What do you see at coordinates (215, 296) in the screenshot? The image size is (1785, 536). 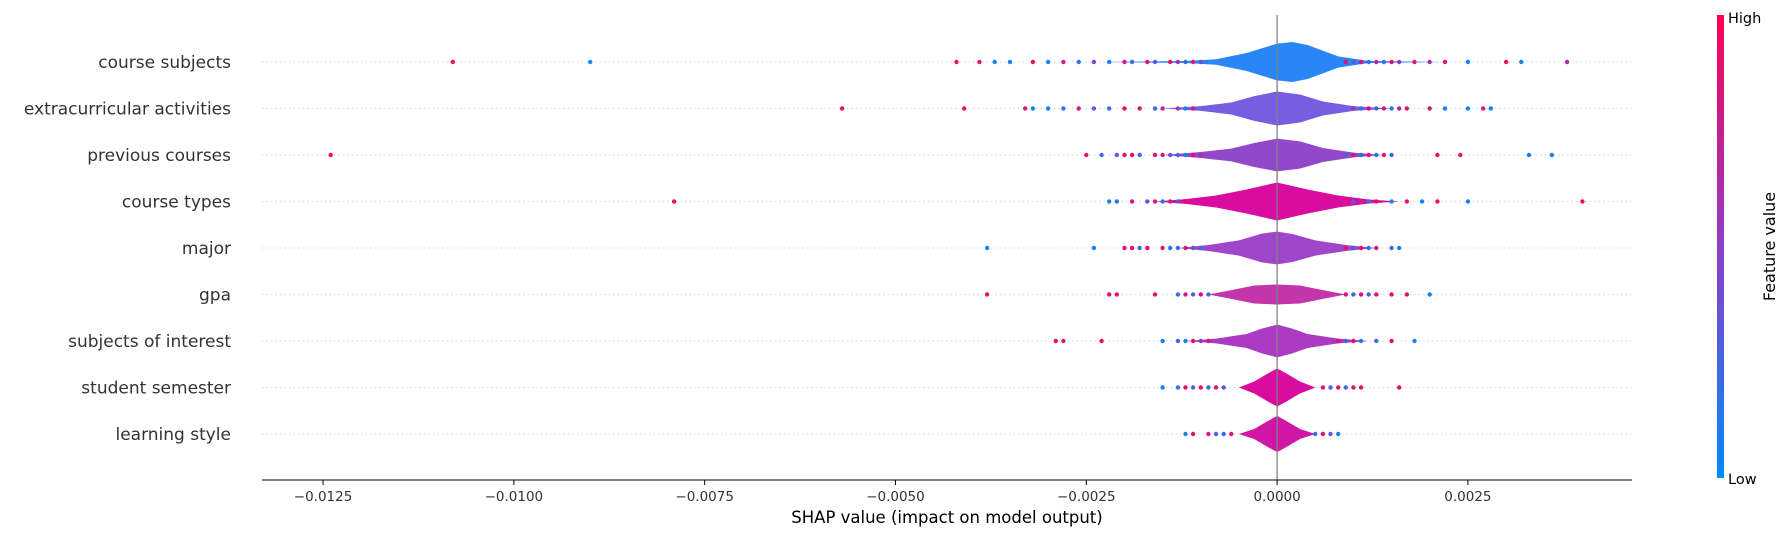 I see `feature-label-gpa: gpa` at bounding box center [215, 296].